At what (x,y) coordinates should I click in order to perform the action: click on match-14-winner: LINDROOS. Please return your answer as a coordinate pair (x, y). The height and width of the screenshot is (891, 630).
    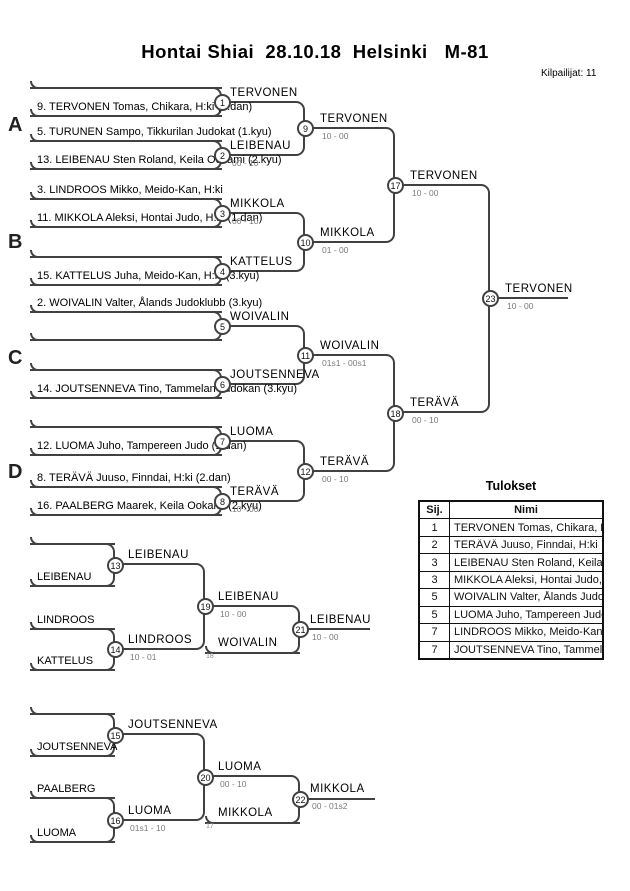
    Looking at the image, I should click on (160, 640).